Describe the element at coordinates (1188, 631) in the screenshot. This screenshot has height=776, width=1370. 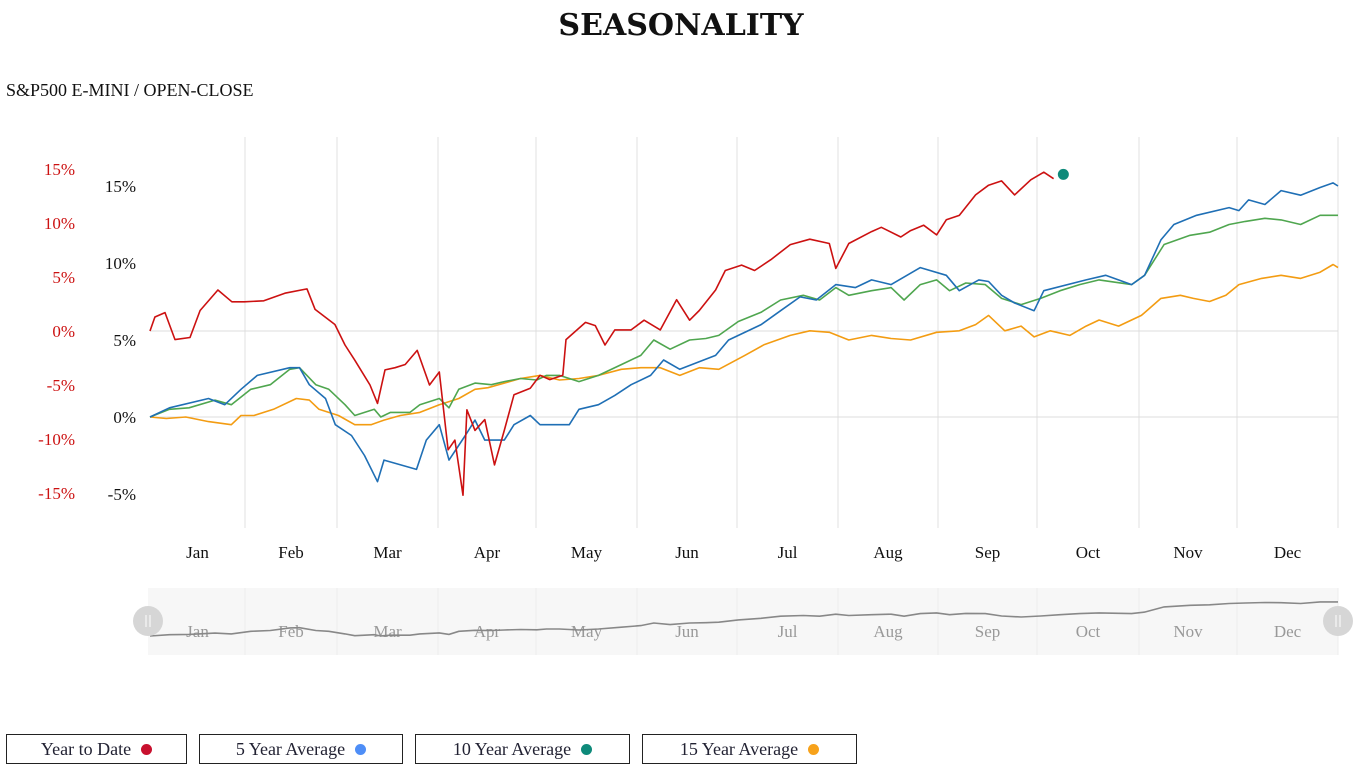
I see `navigator-month-label: Nov` at that location.